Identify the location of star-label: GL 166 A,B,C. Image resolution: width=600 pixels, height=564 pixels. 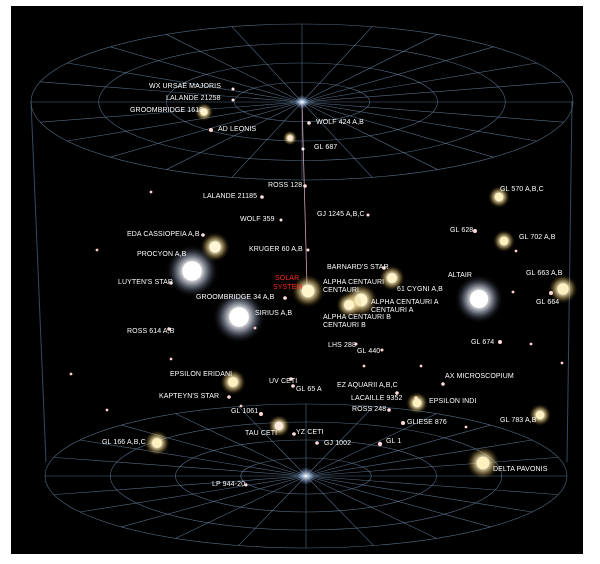
(124, 442).